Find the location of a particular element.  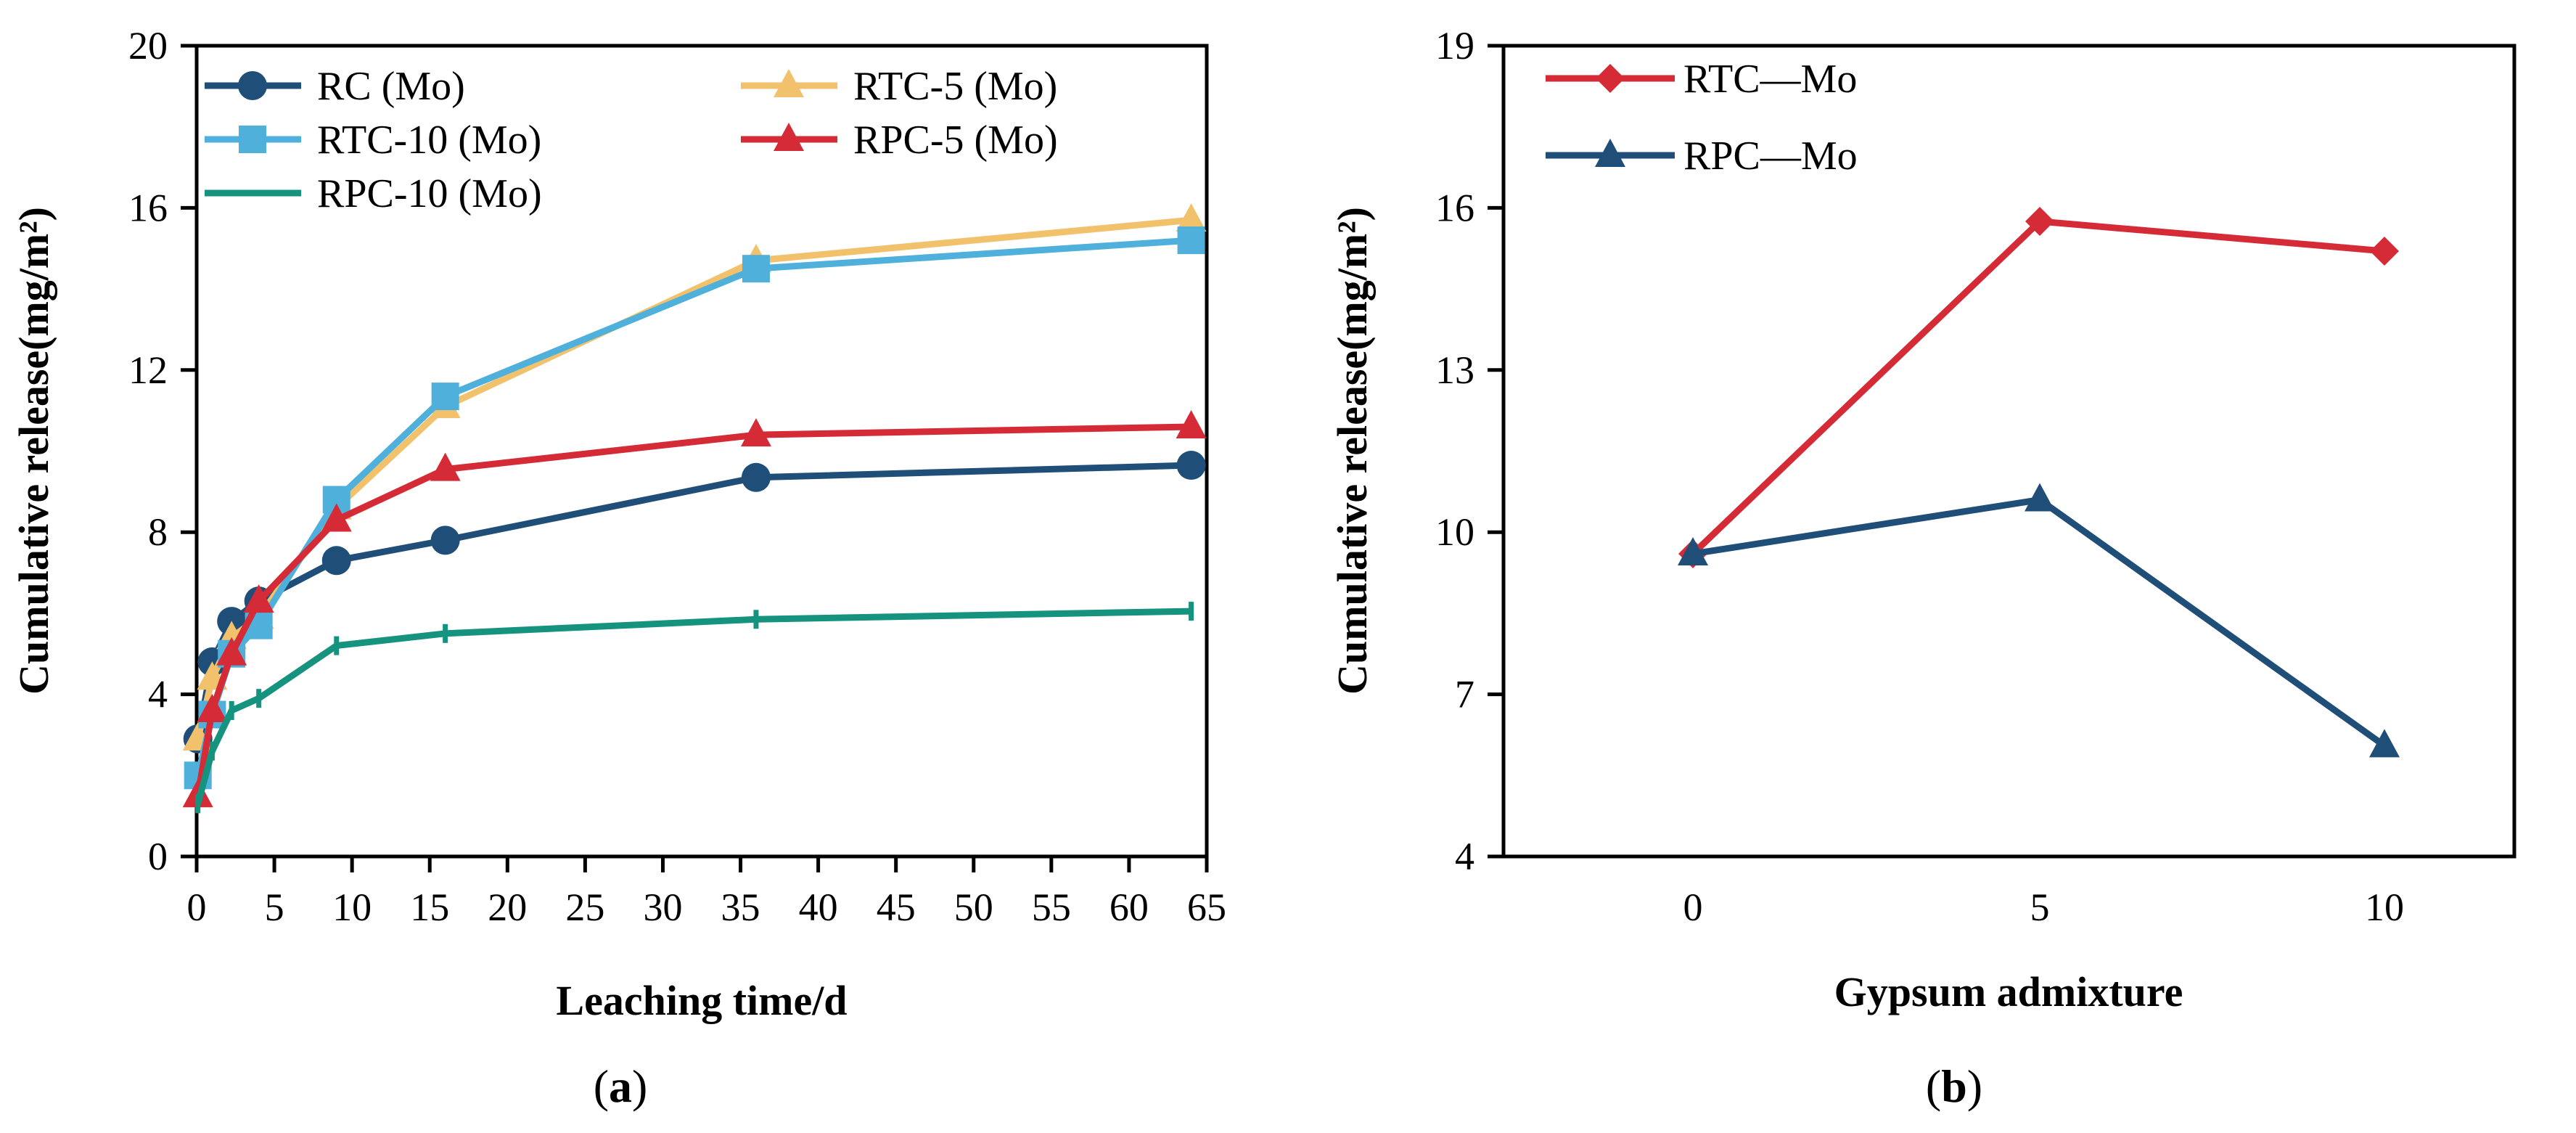

panel-b-y-tick-label: 16 is located at coordinates (1454, 207).